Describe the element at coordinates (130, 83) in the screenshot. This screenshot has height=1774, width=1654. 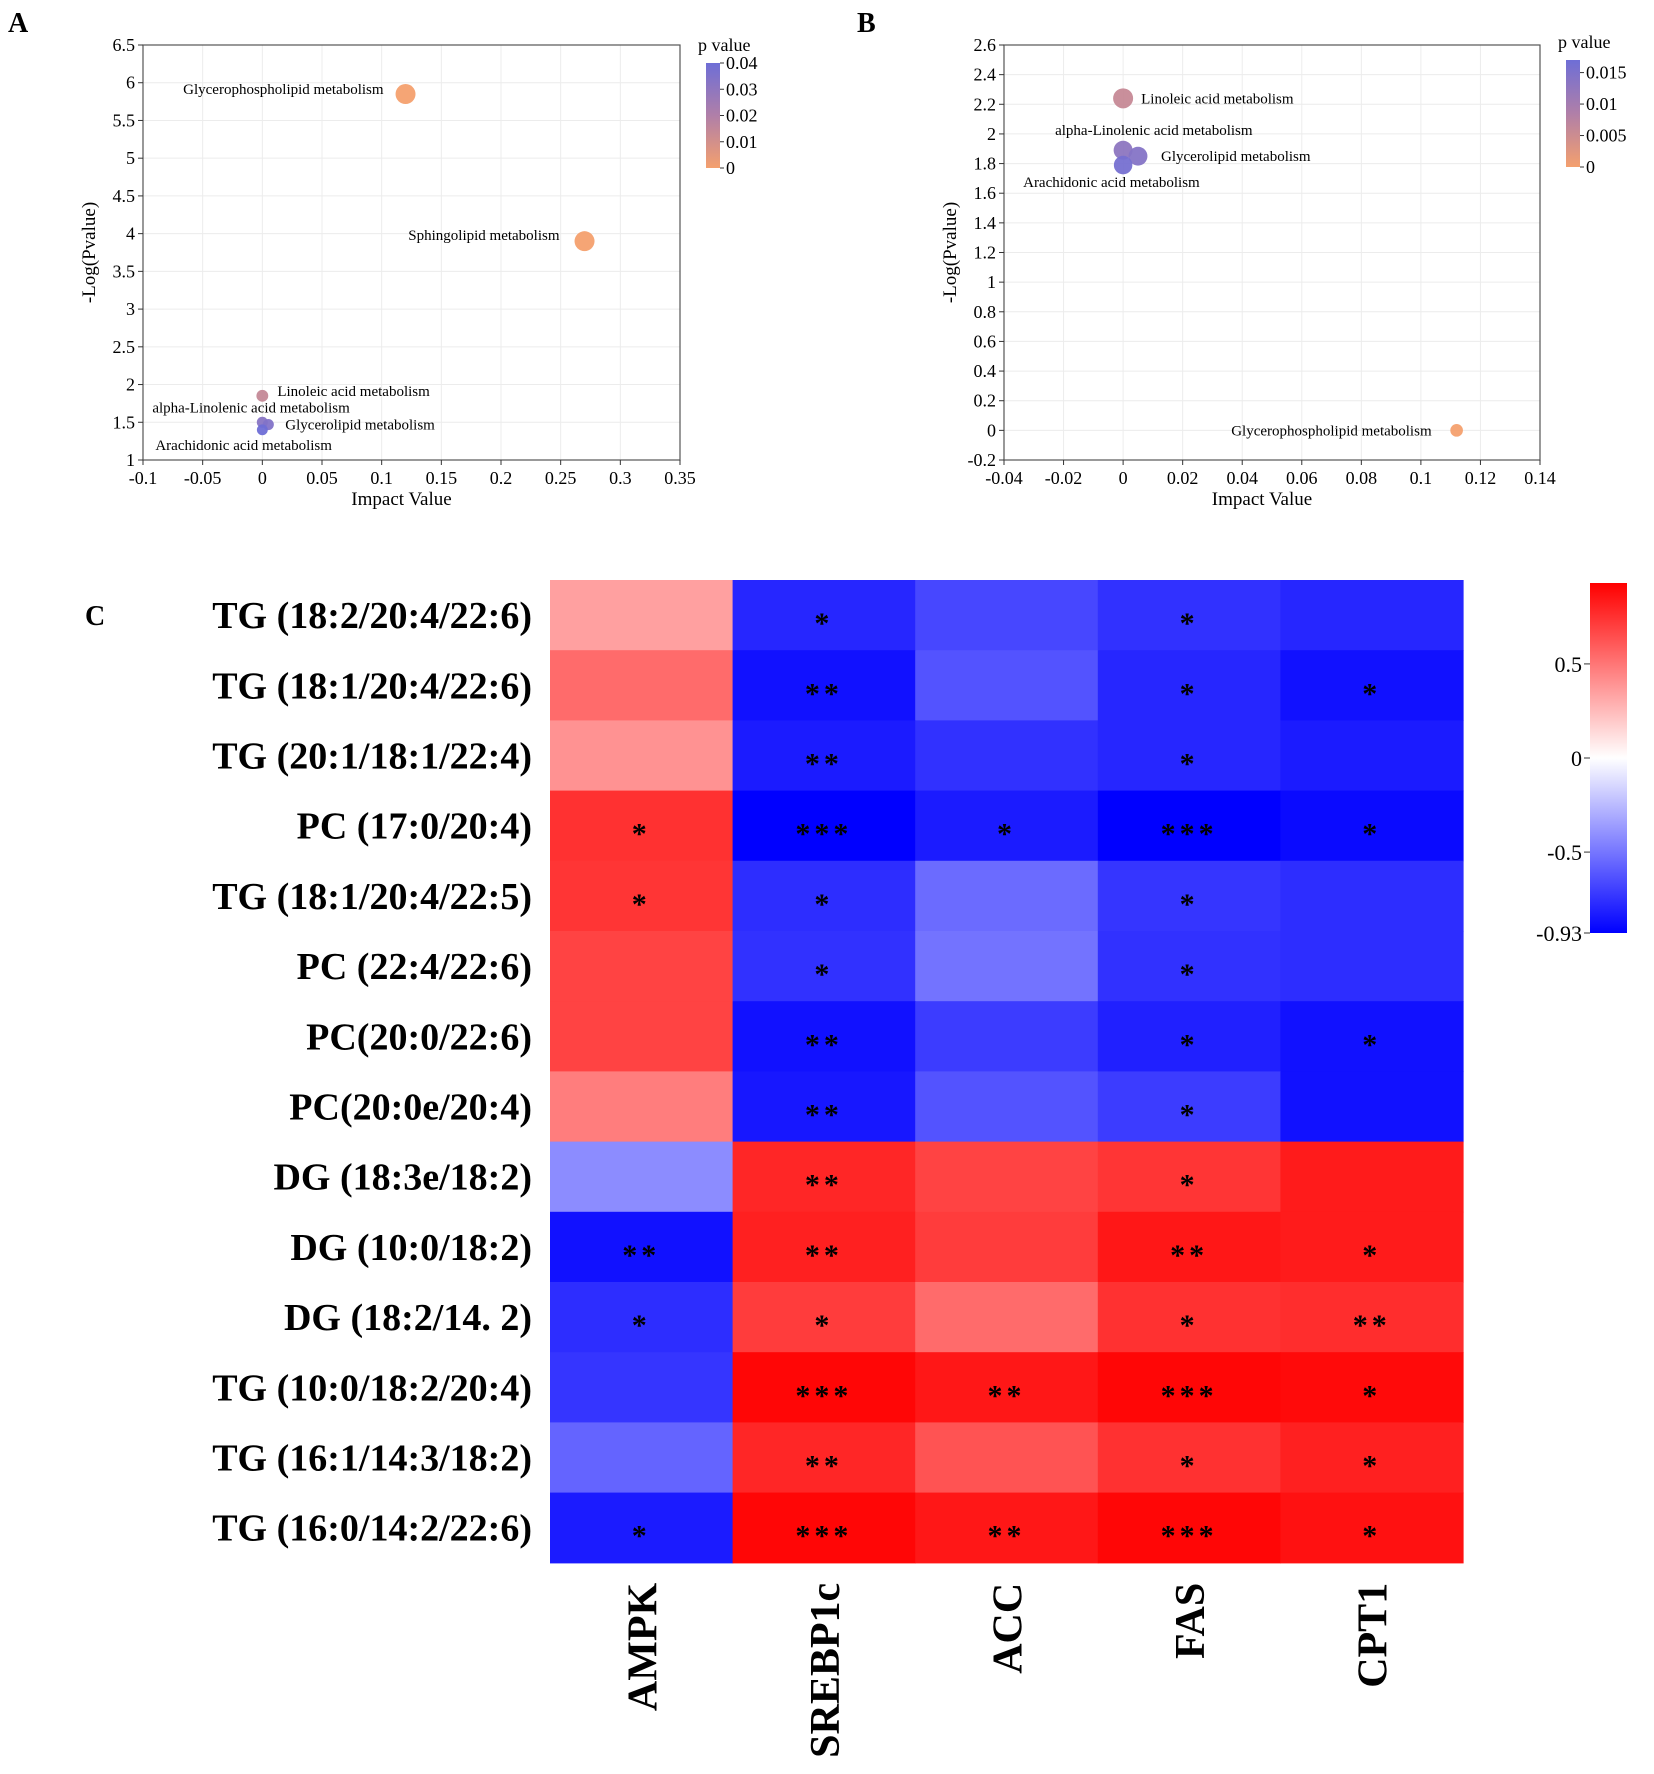
I see `y-tick-label: 6` at that location.